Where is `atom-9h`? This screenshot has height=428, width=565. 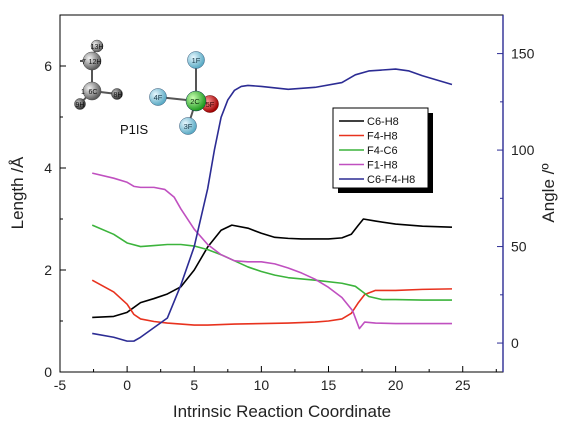 atom-9h is located at coordinates (80, 104).